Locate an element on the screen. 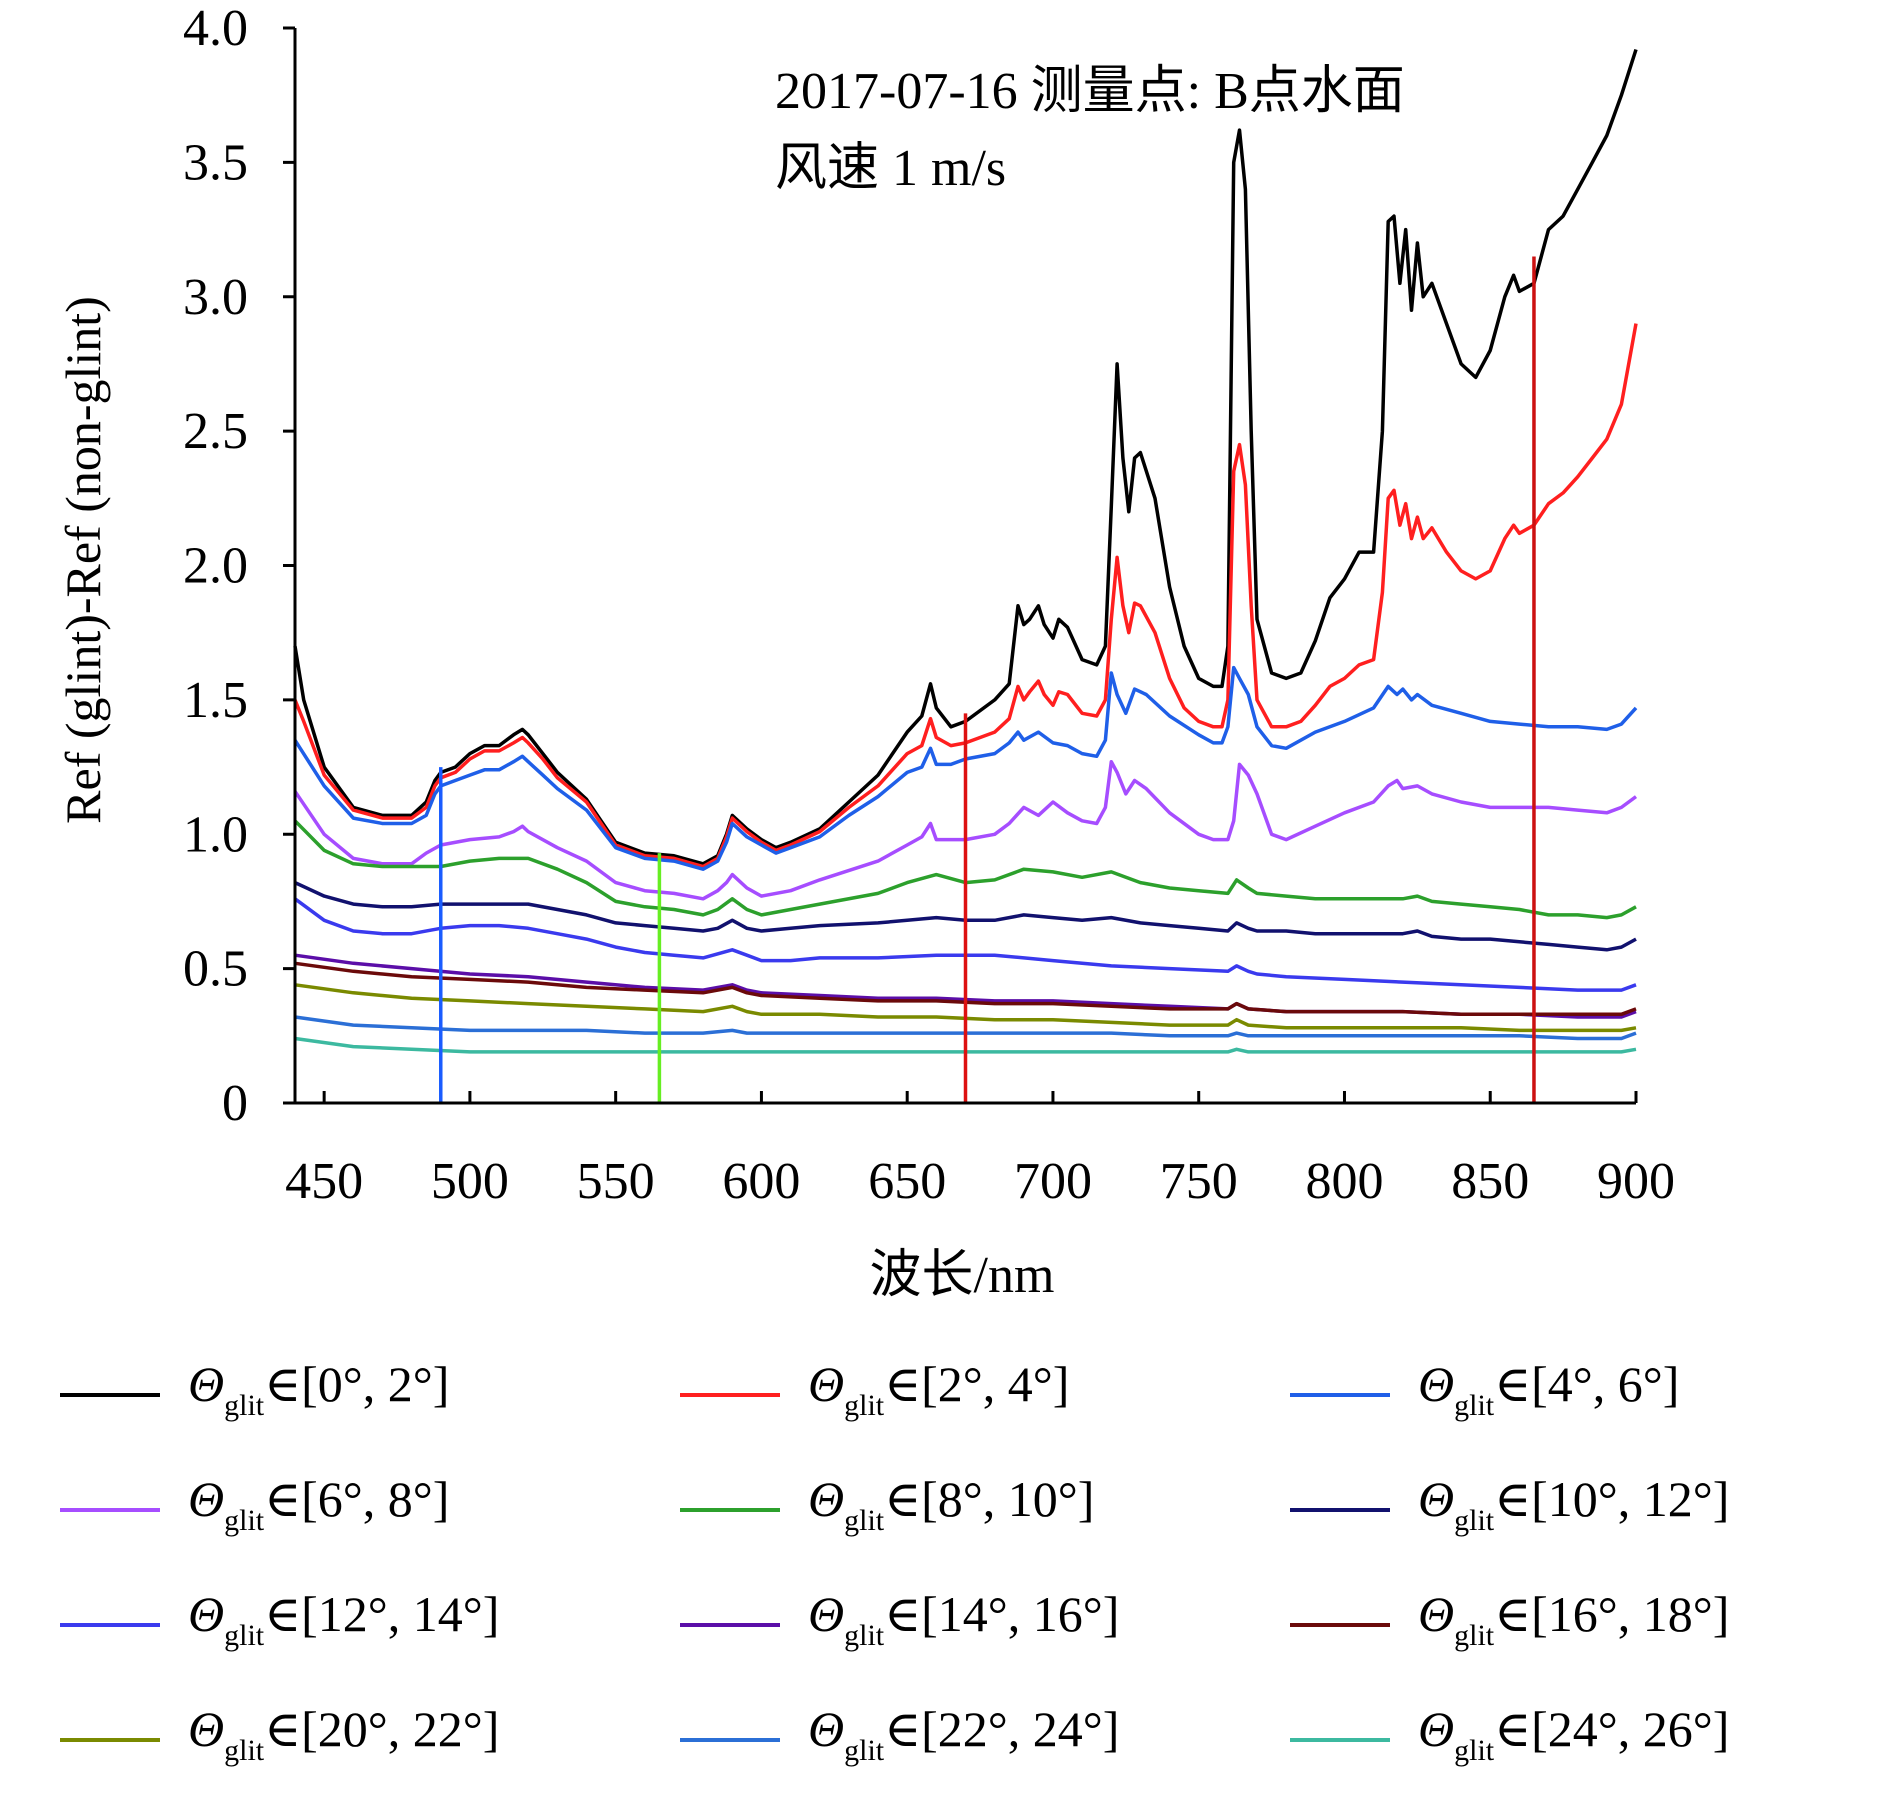 The width and height of the screenshot is (1890, 1800). legend-item: Θglit∈[16°, 18°] is located at coordinates (1509, 1620).